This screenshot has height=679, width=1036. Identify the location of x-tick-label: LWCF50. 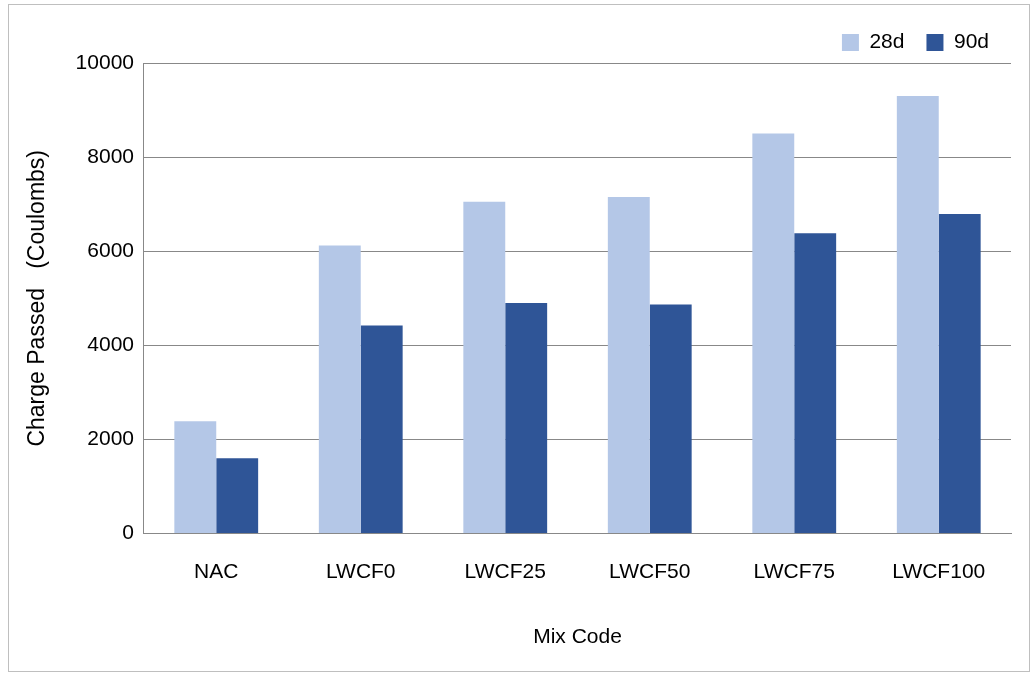
(650, 570).